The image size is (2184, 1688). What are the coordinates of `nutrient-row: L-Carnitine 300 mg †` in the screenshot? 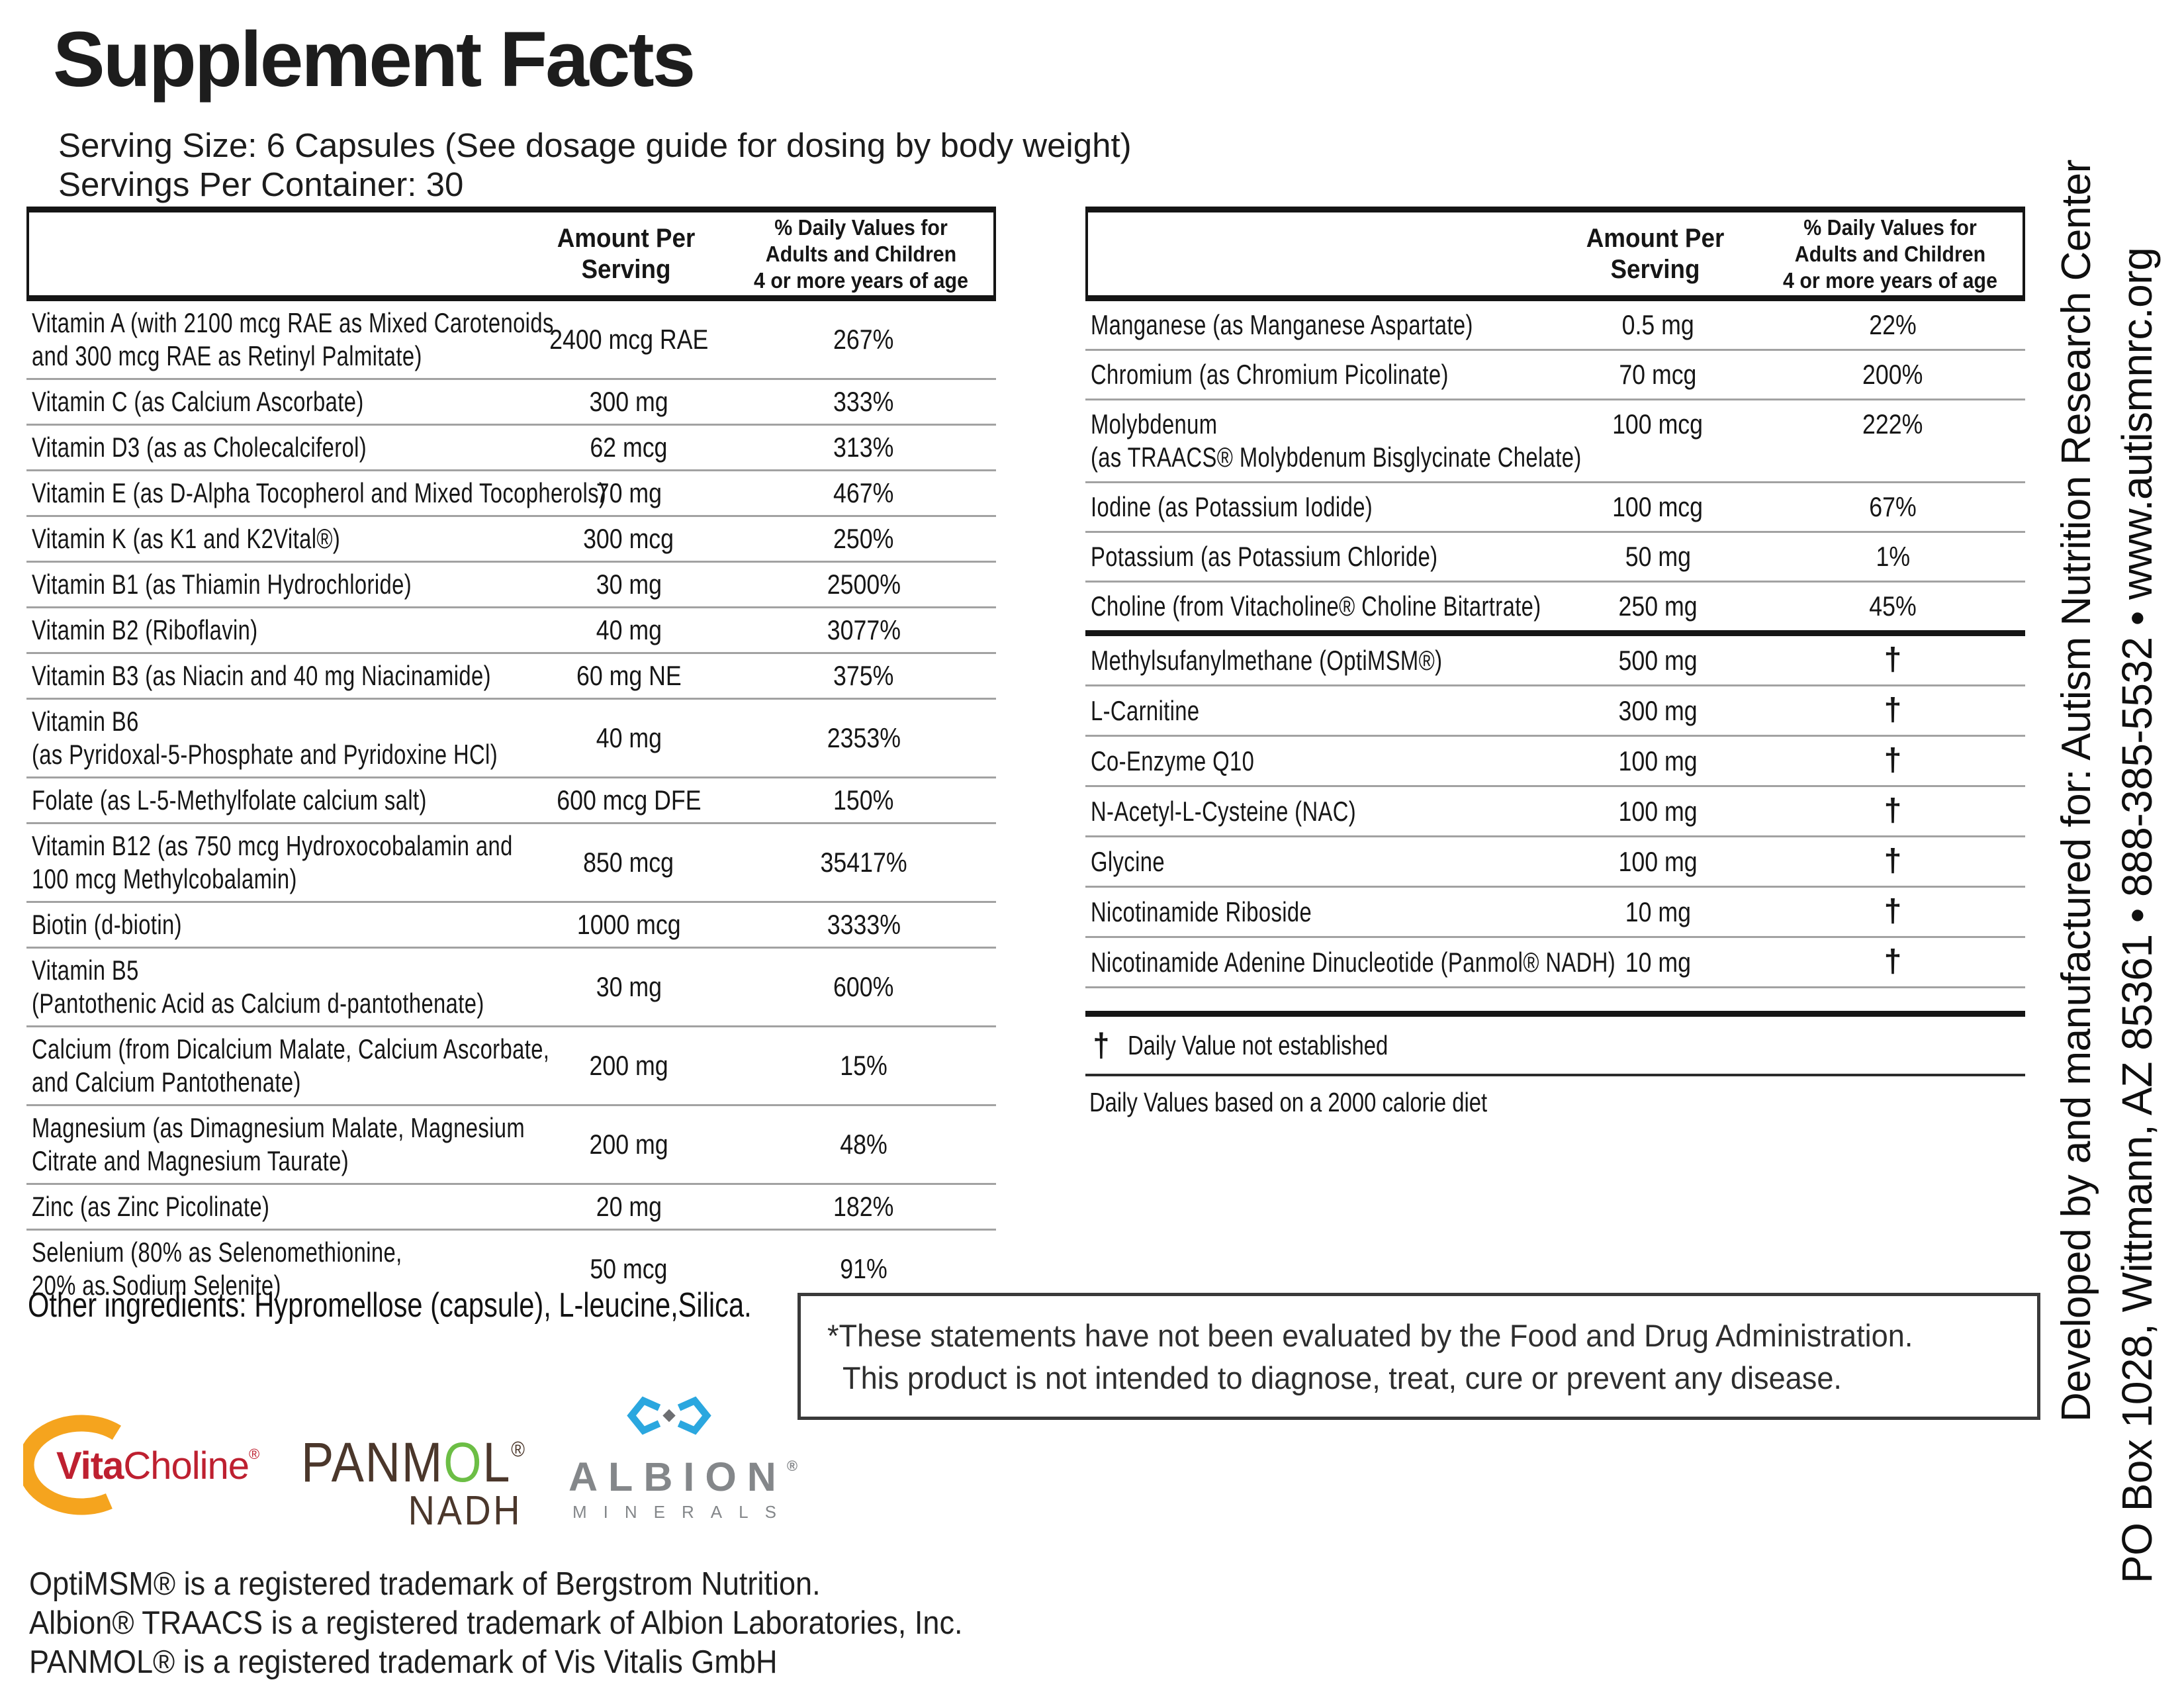 It's located at (1555, 709).